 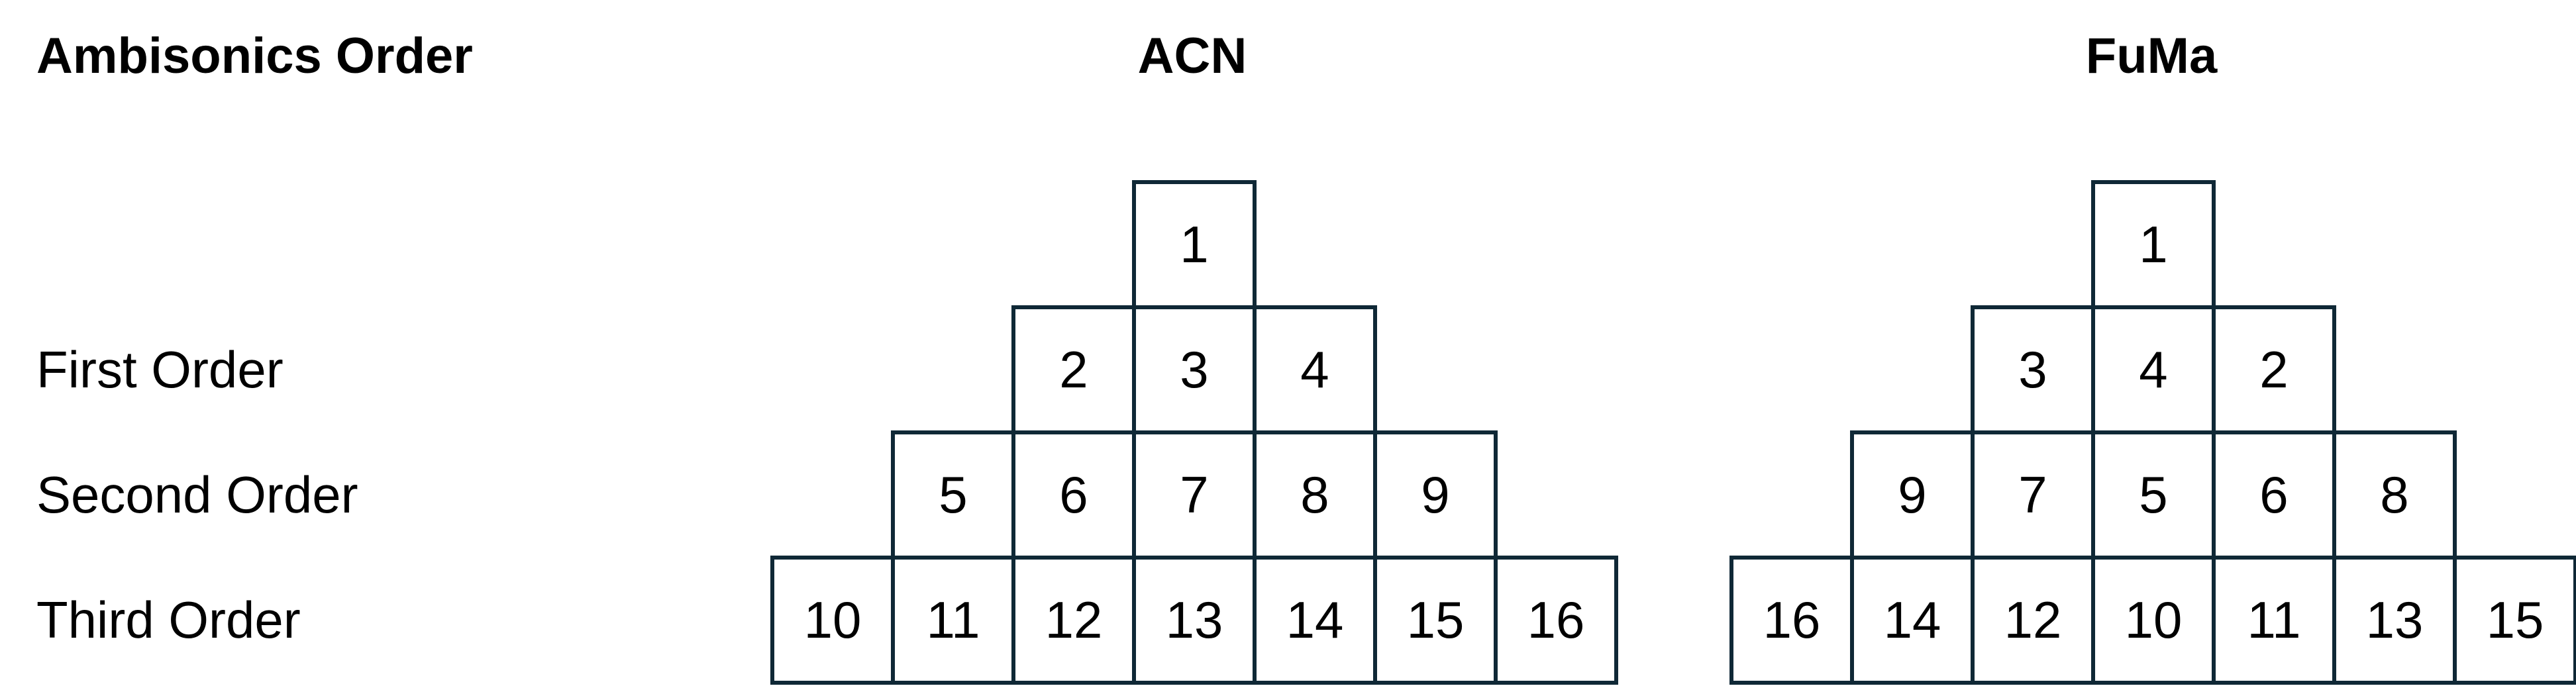 What do you see at coordinates (2151, 56) in the screenshot?
I see `fuma-heading: FuMa` at bounding box center [2151, 56].